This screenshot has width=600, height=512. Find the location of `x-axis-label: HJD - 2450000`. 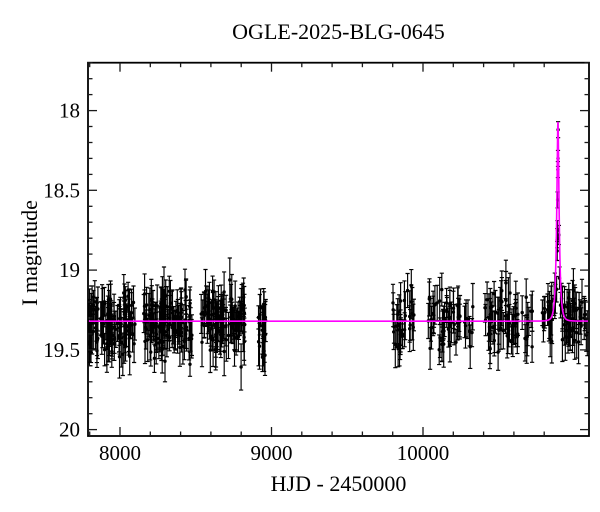

x-axis-label: HJD - 2450000 is located at coordinates (338, 483).